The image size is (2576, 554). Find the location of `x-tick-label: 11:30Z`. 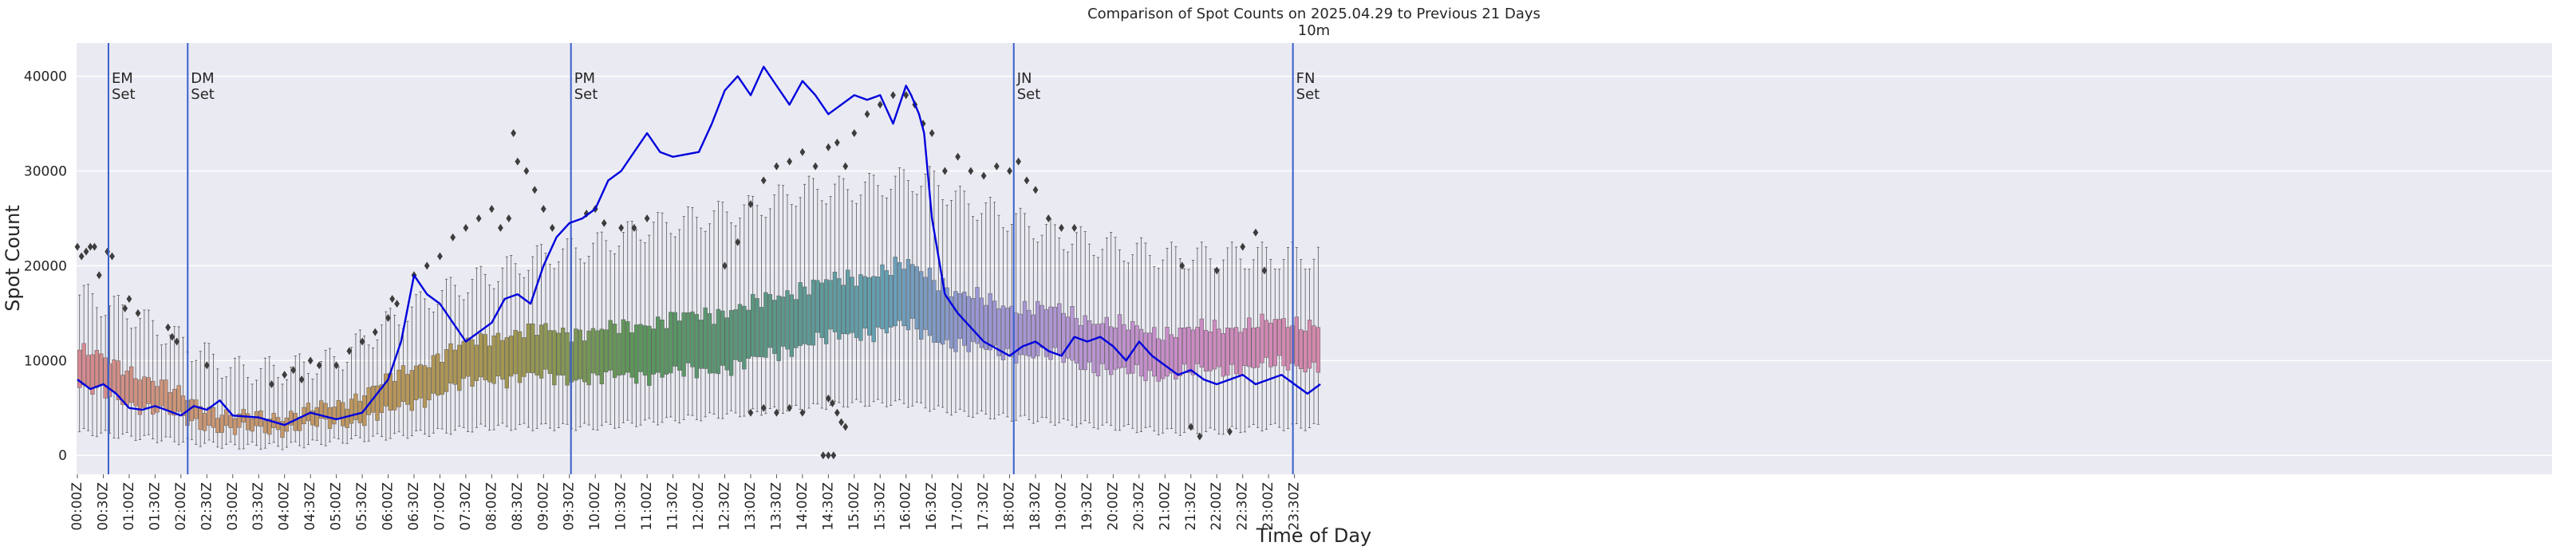

x-tick-label: 11:30Z is located at coordinates (673, 507).